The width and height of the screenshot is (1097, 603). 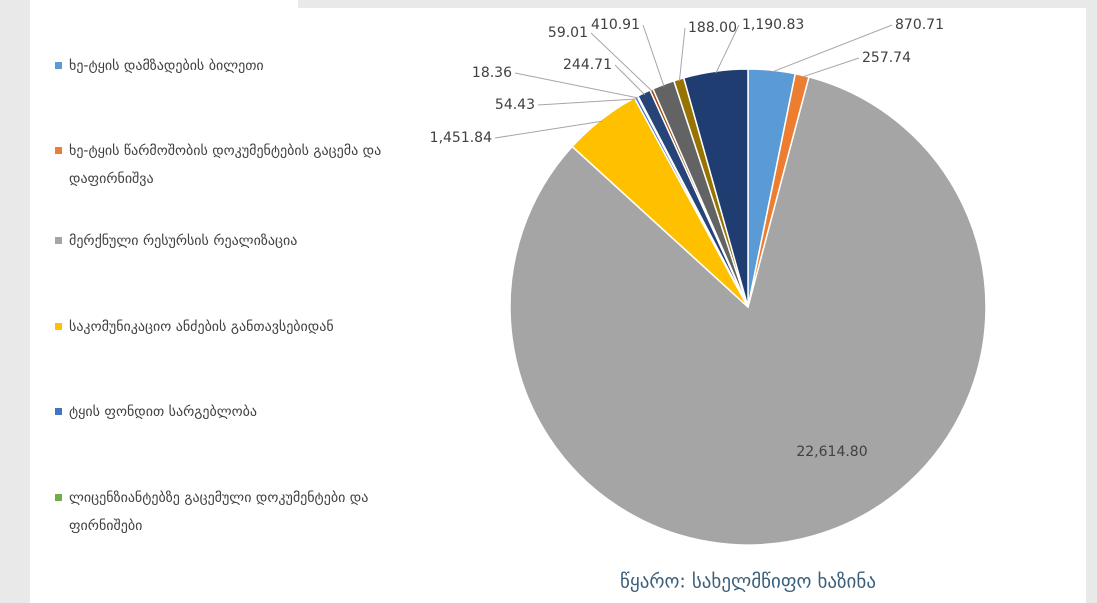 I want to click on source: წყარო: სახელმწიფო ხაზინა, so click(x=748, y=582).